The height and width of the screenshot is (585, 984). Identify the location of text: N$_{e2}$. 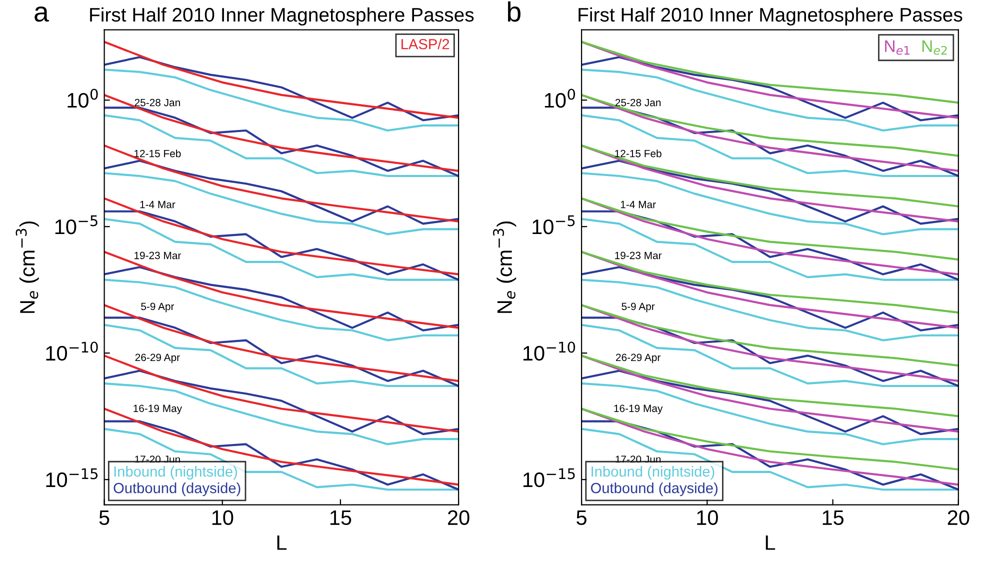
(934, 47).